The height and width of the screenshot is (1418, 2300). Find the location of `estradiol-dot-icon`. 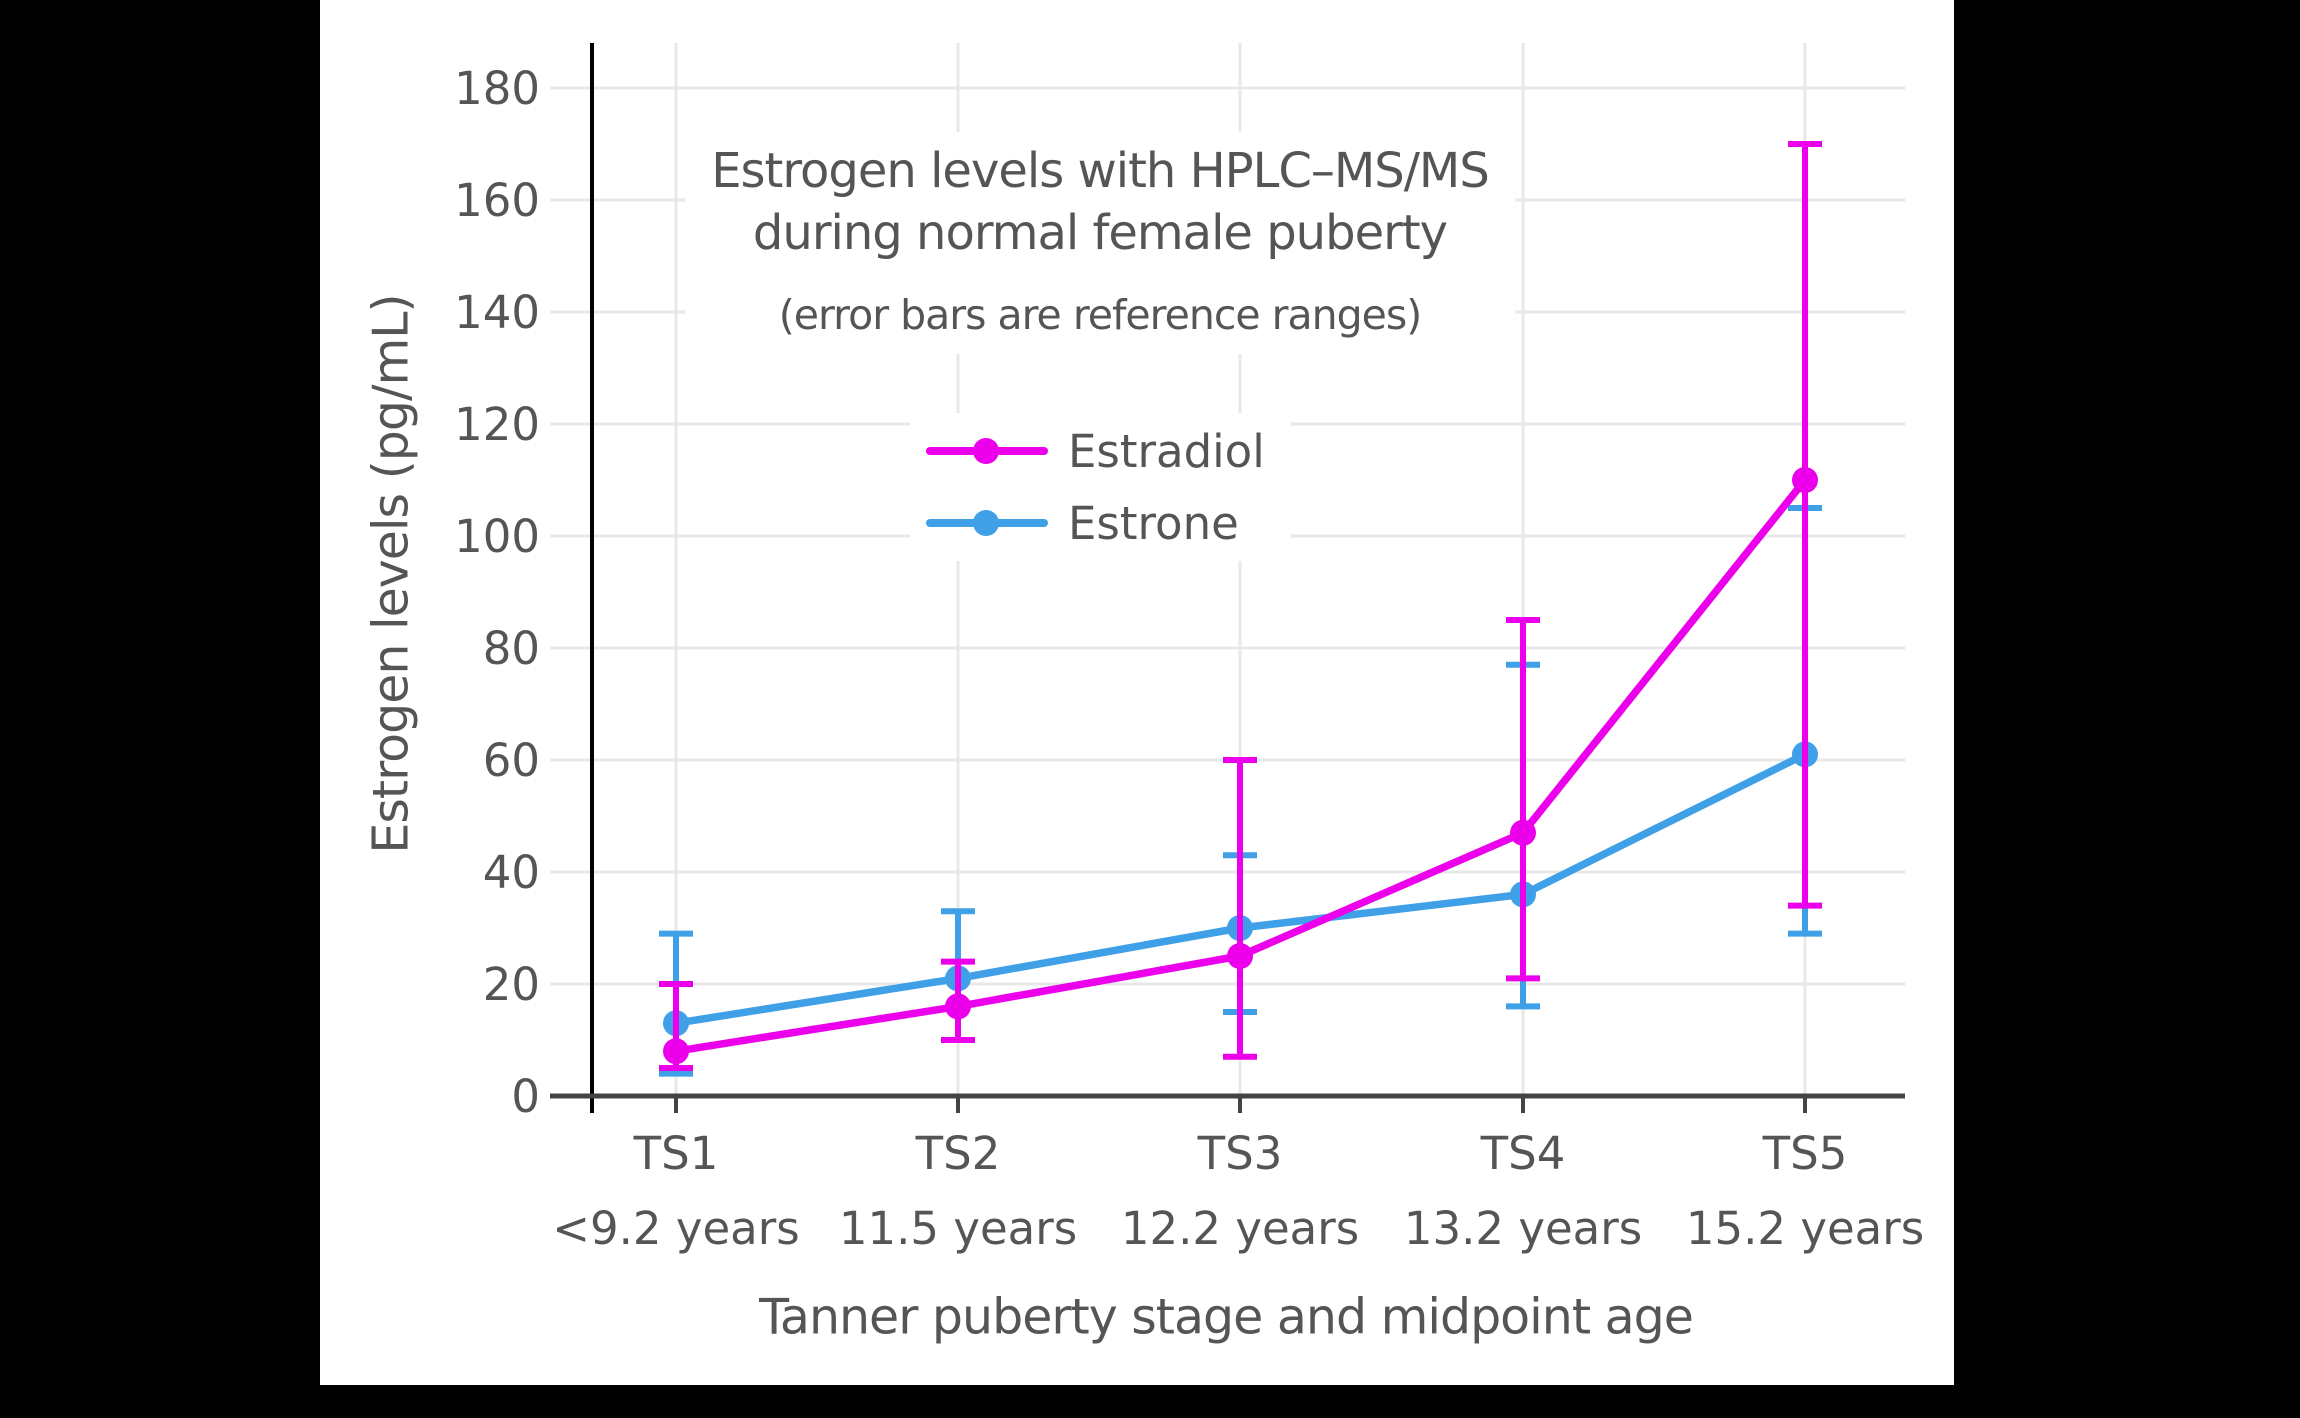

estradiol-dot-icon is located at coordinates (986, 451).